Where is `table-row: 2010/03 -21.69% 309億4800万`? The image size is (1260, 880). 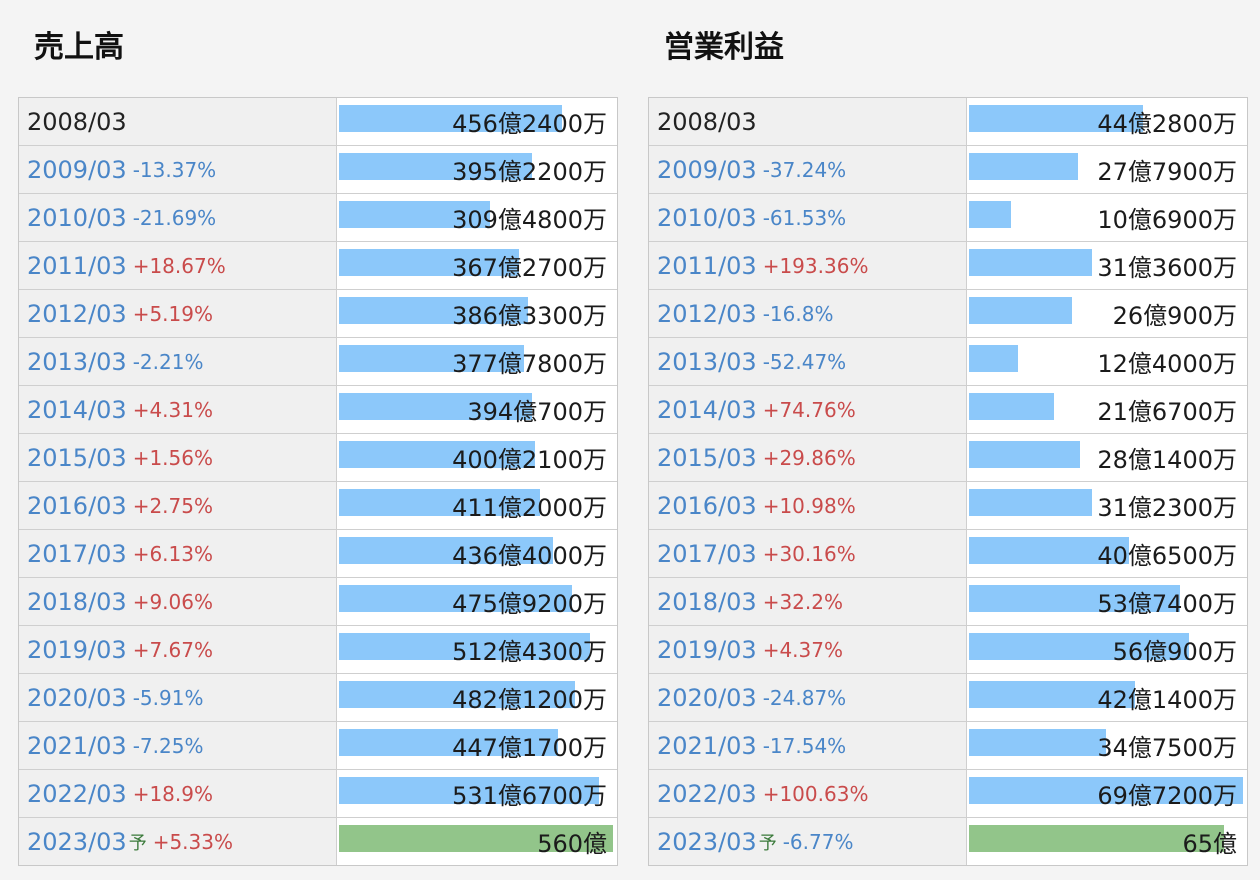 table-row: 2010/03 -21.69% 309億4800万 is located at coordinates (318, 218).